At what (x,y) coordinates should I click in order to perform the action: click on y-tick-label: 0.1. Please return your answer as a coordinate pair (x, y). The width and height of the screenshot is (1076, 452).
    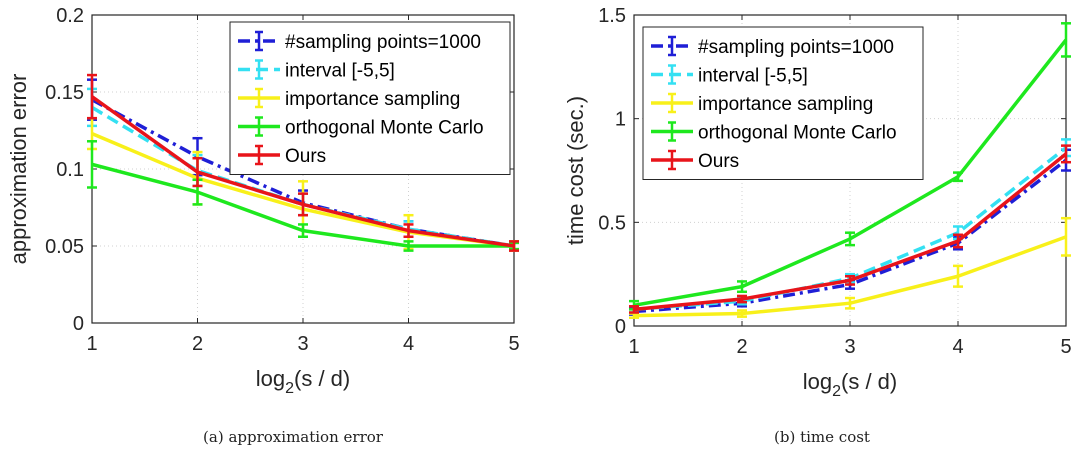
    Looking at the image, I should click on (70, 170).